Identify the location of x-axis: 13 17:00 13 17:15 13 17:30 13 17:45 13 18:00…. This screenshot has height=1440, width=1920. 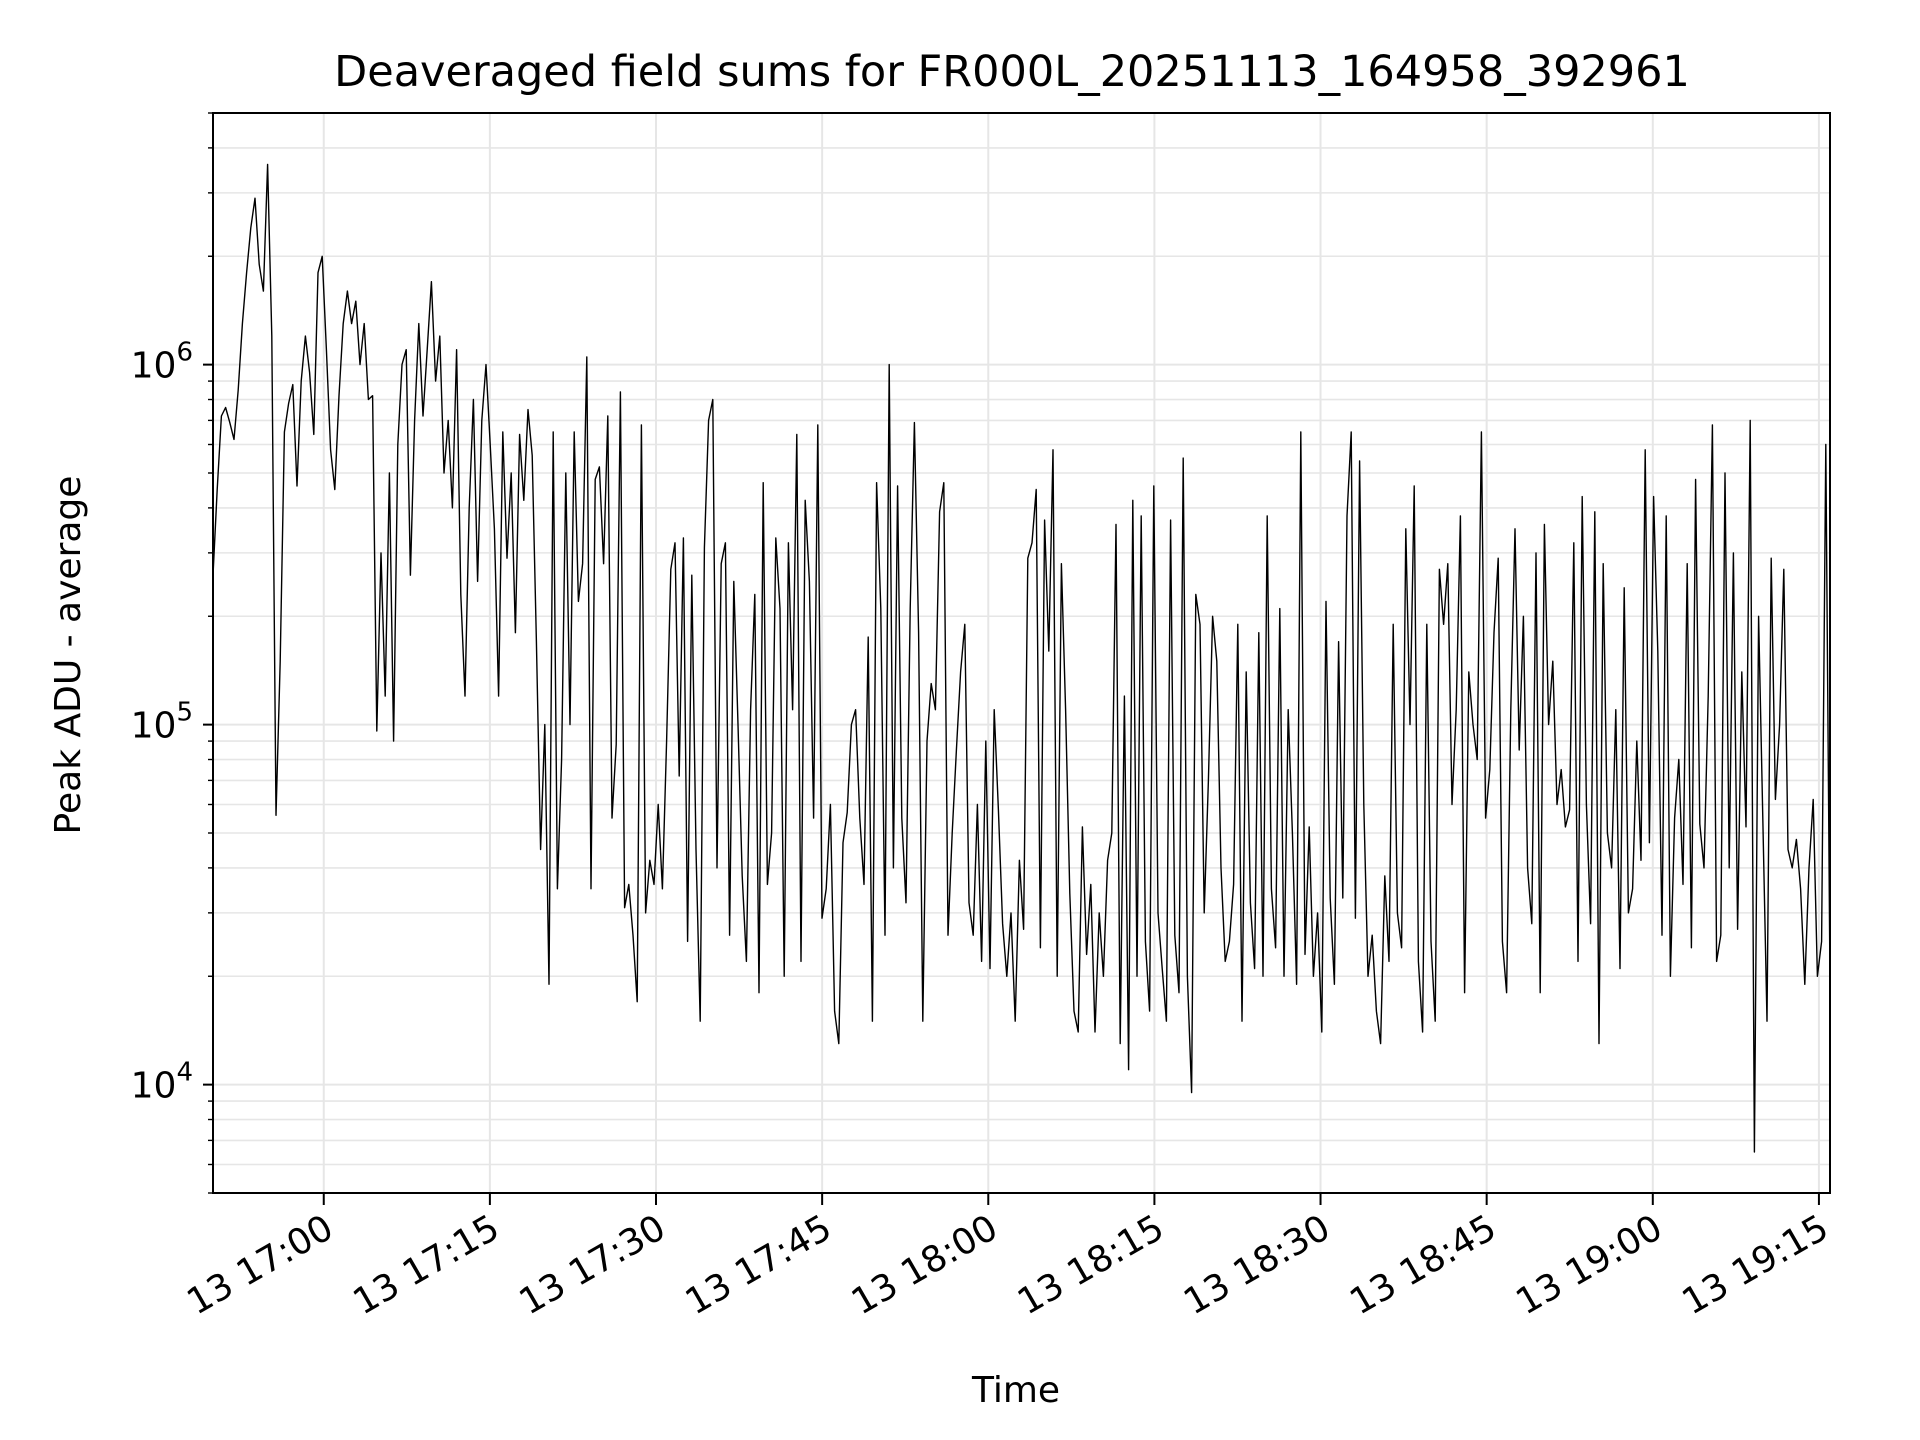
(1007, 1258).